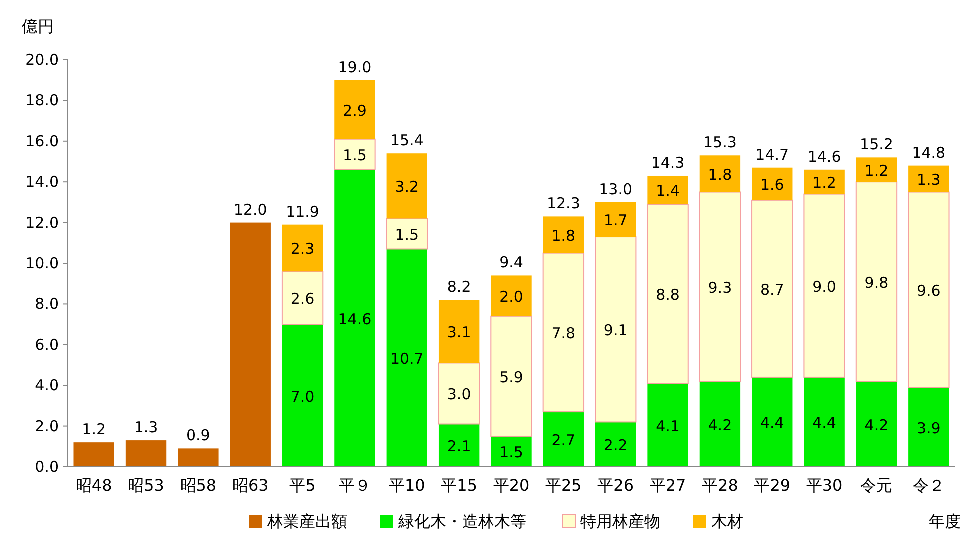 This screenshot has height=541, width=973. Describe the element at coordinates (251, 209) in the screenshot. I see `data-label: 12.0` at that location.